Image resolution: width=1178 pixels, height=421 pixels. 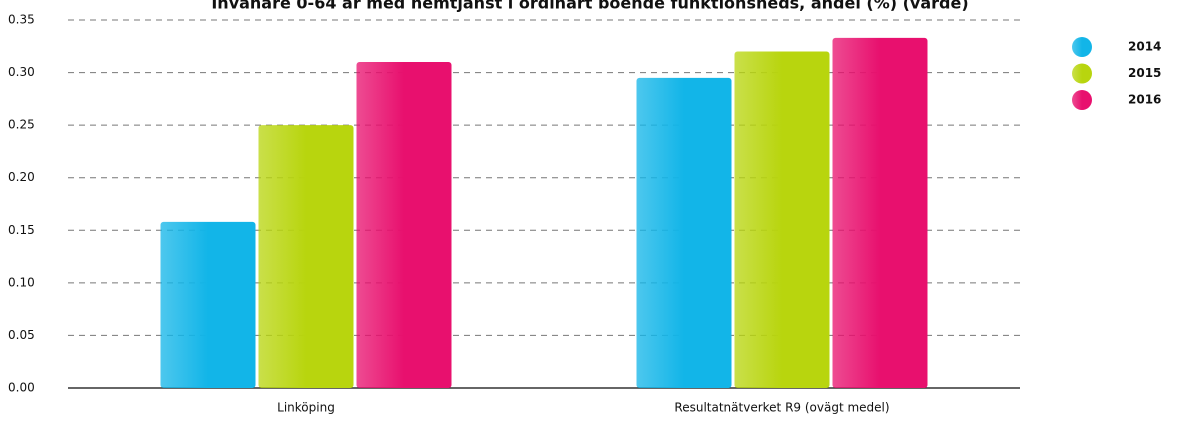 What do you see at coordinates (306, 408) in the screenshot?
I see `x-tick-label: Linköping` at bounding box center [306, 408].